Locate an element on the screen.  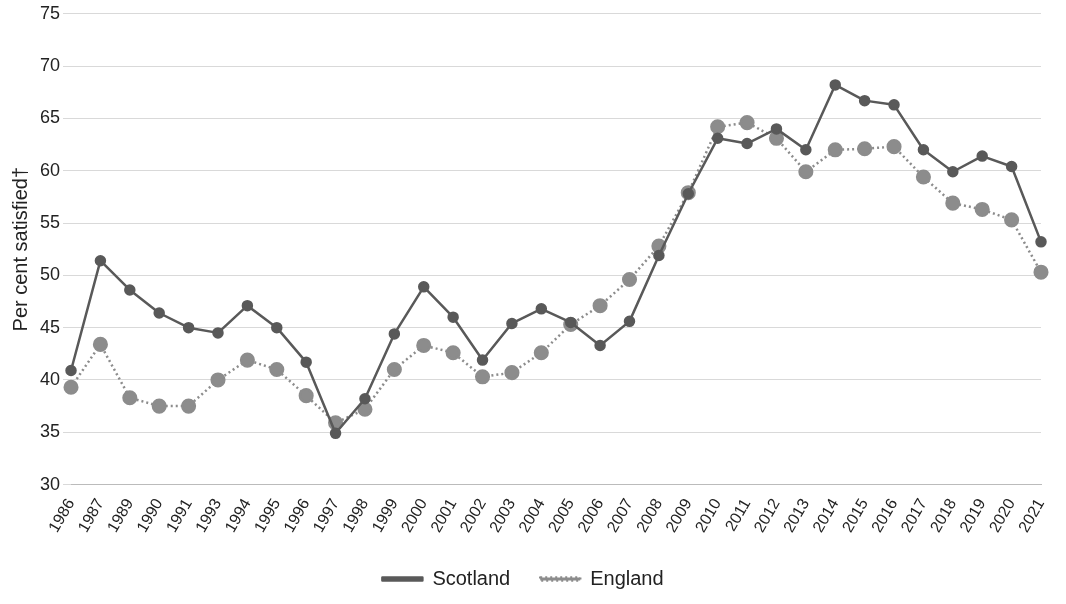
y-tick-label: 60 is located at coordinates (50, 169).